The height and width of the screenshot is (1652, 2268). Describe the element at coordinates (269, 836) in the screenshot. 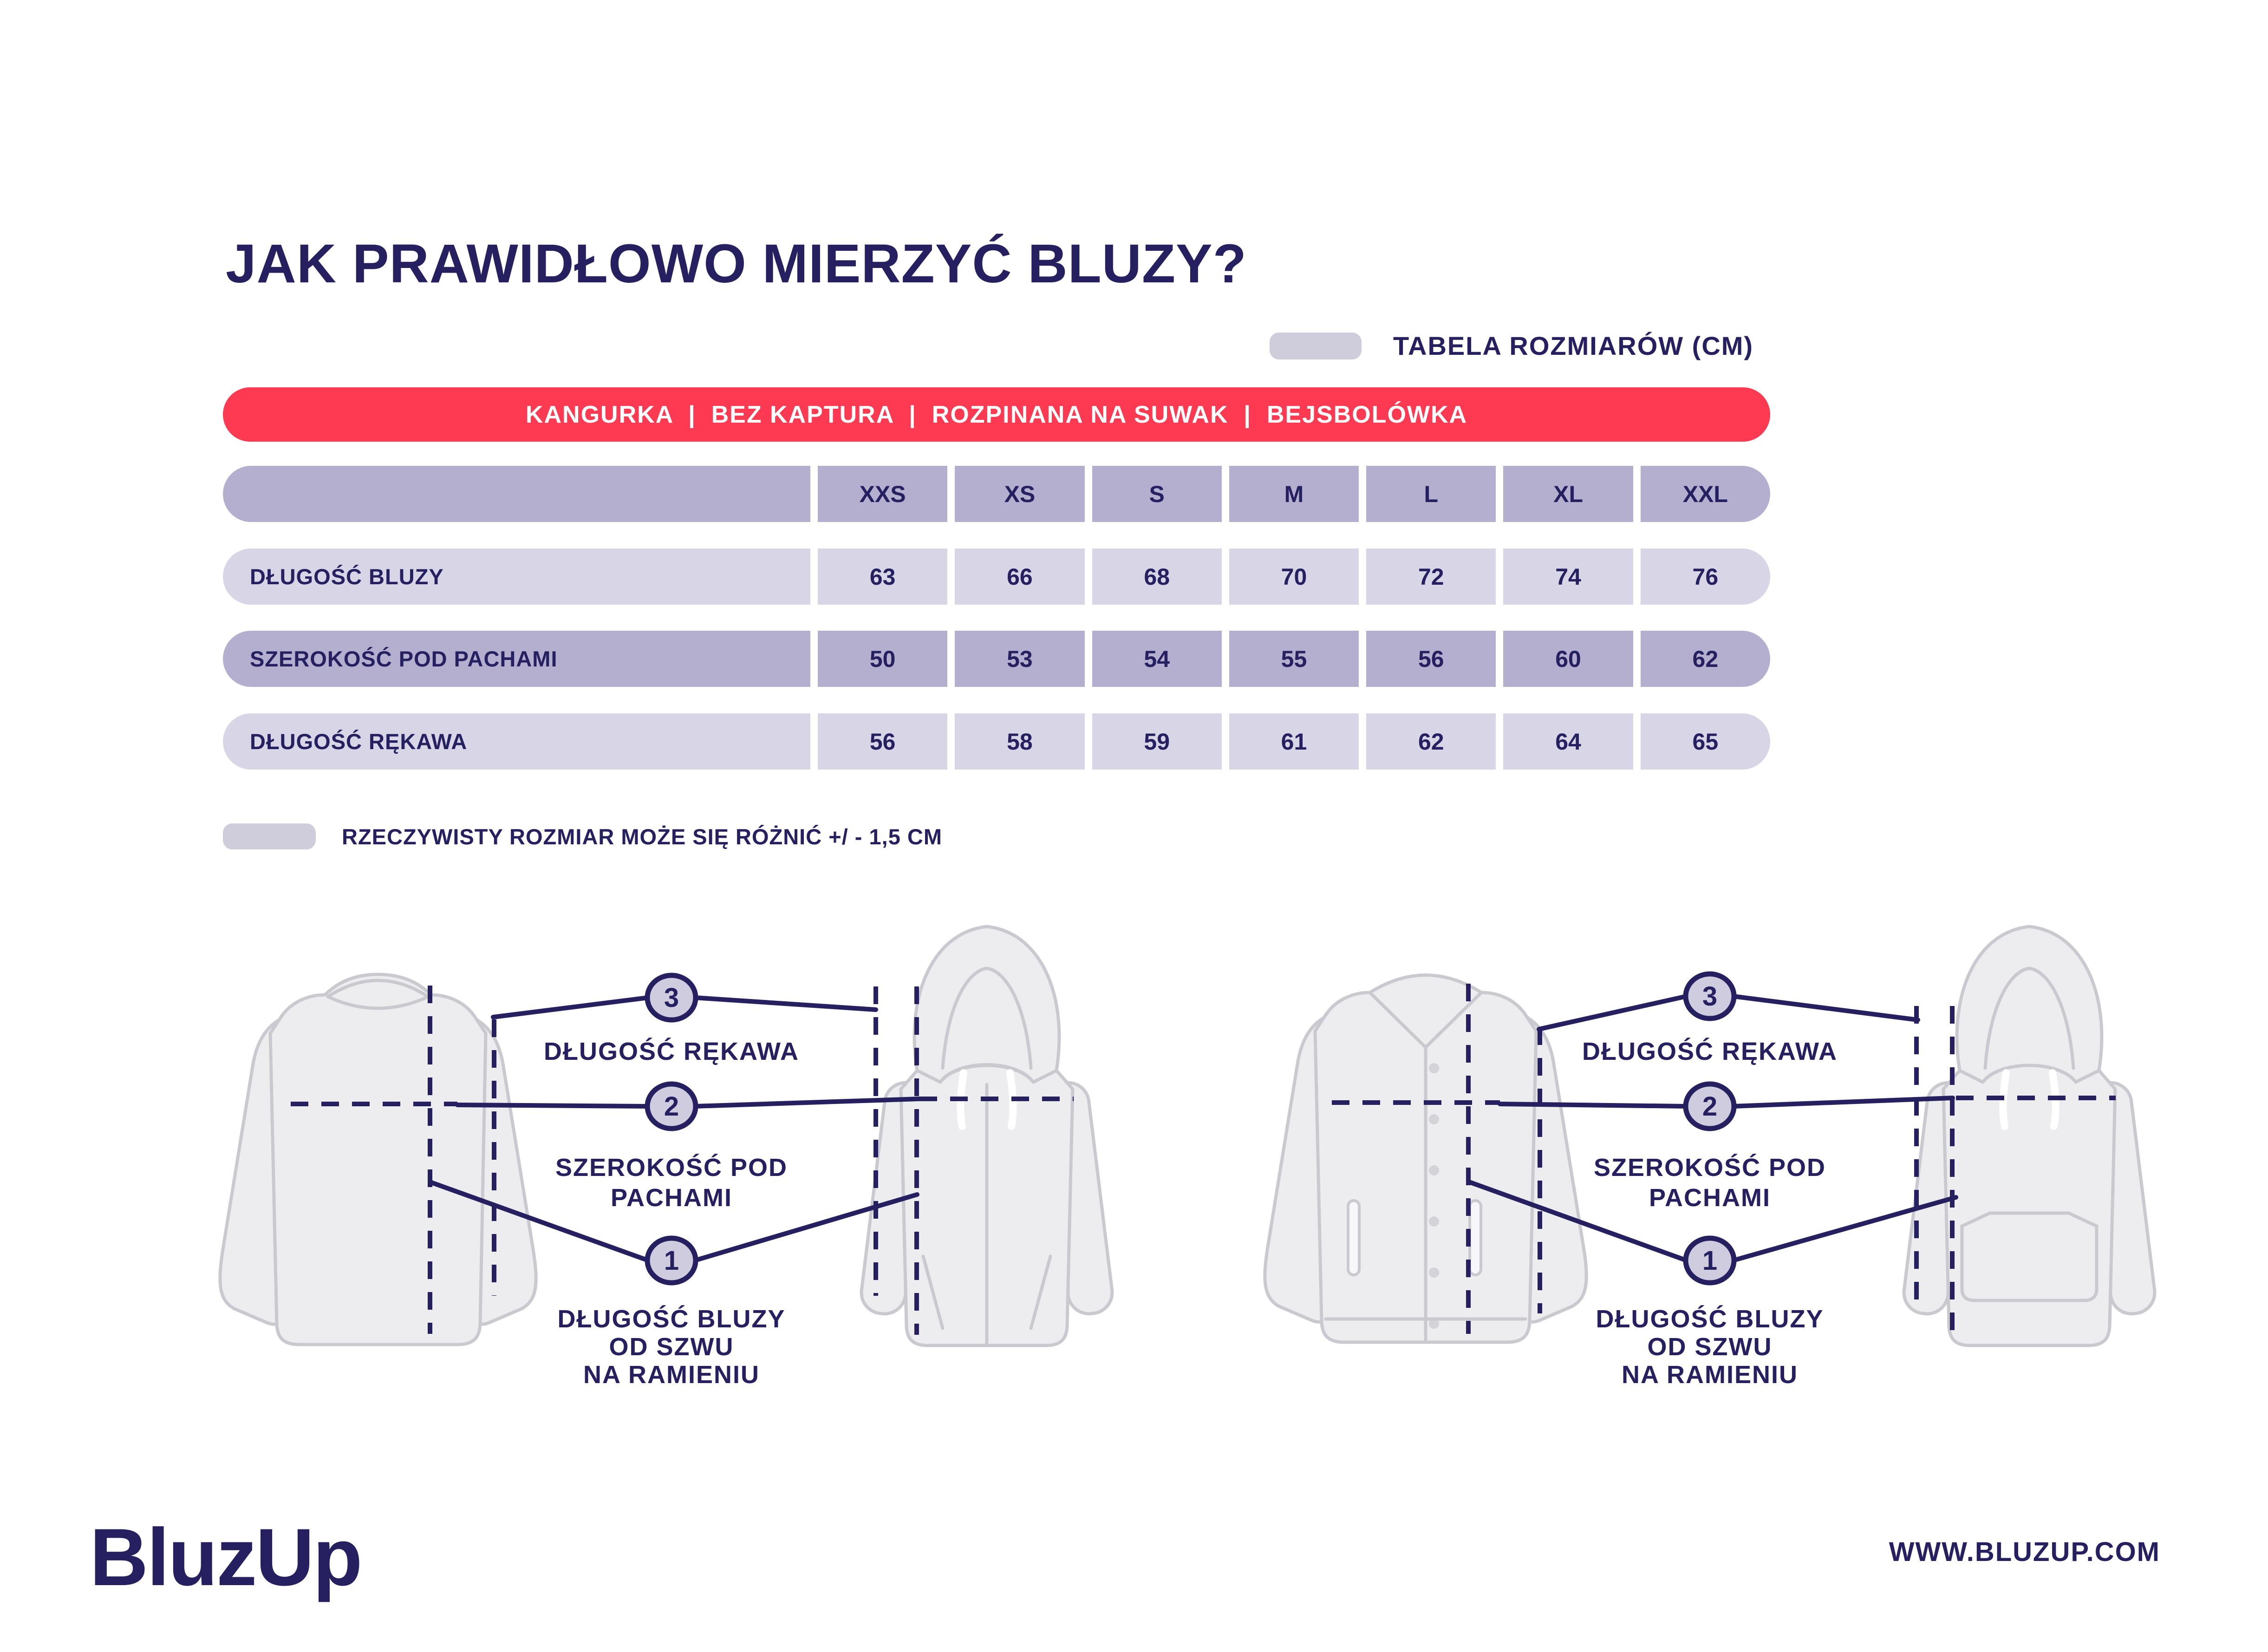

I see `note-pill-icon` at that location.